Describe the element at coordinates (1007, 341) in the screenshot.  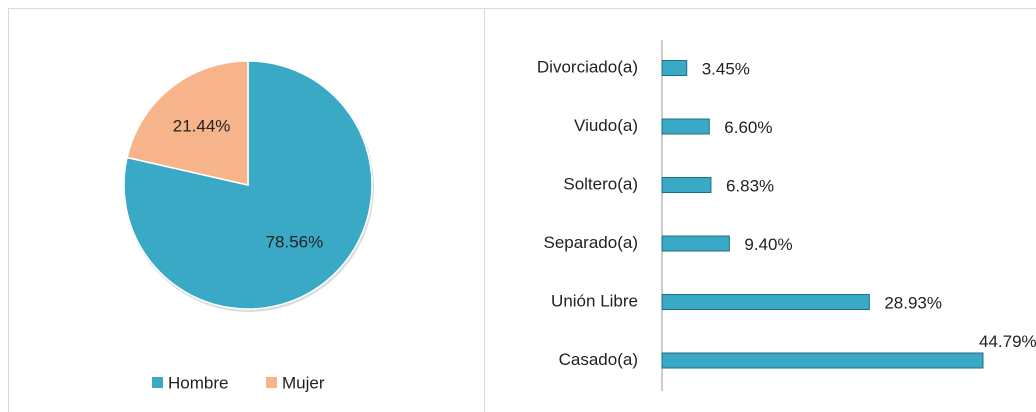
I see `value-label: 44.79%` at that location.